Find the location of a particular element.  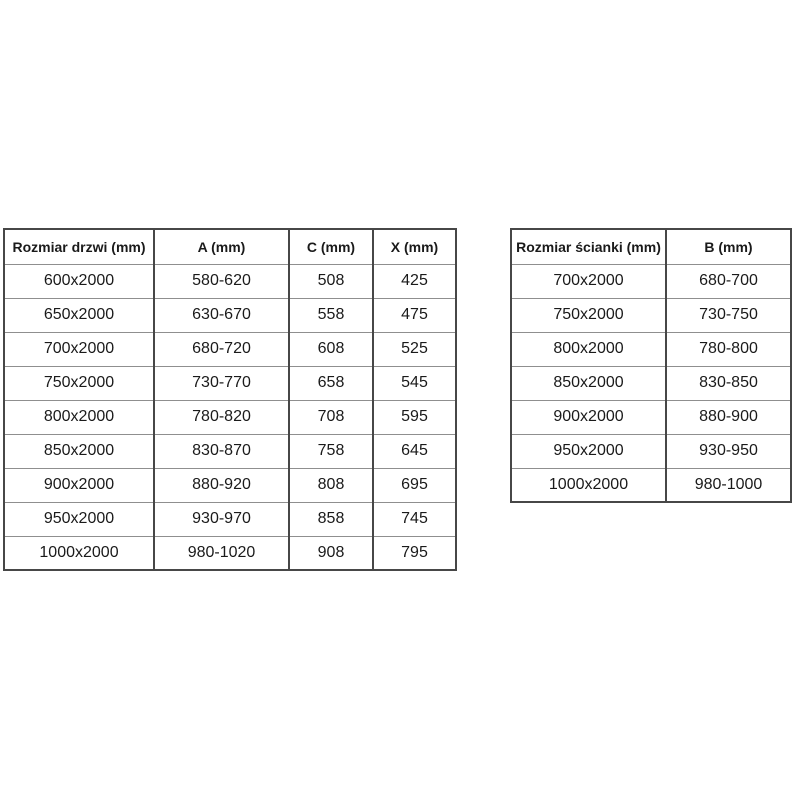

column-header: C (mm) is located at coordinates (331, 246).